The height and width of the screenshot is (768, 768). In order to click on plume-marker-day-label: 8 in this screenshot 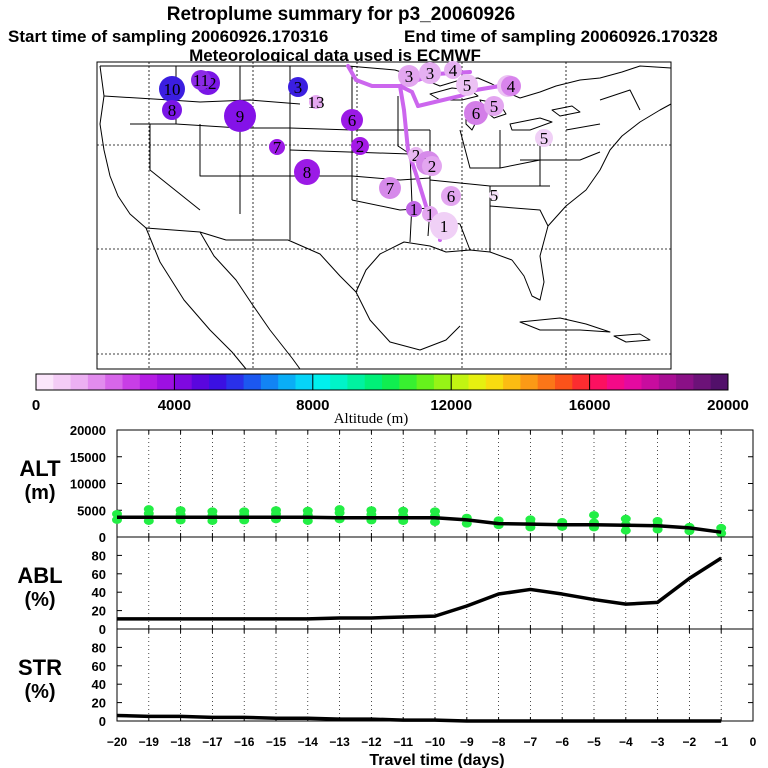, I will do `click(307, 172)`.